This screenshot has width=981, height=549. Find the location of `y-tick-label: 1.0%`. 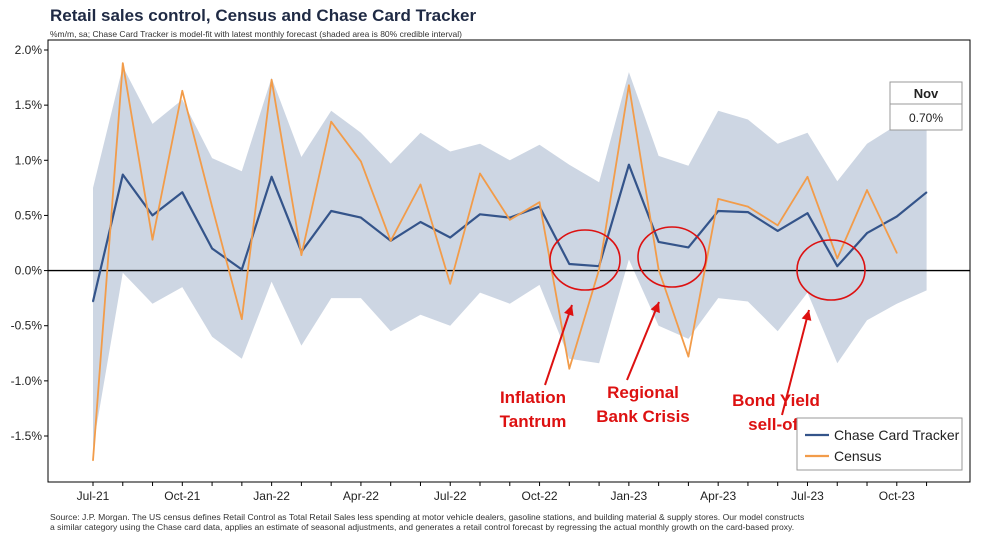

y-tick-label: 1.0% is located at coordinates (29, 160).